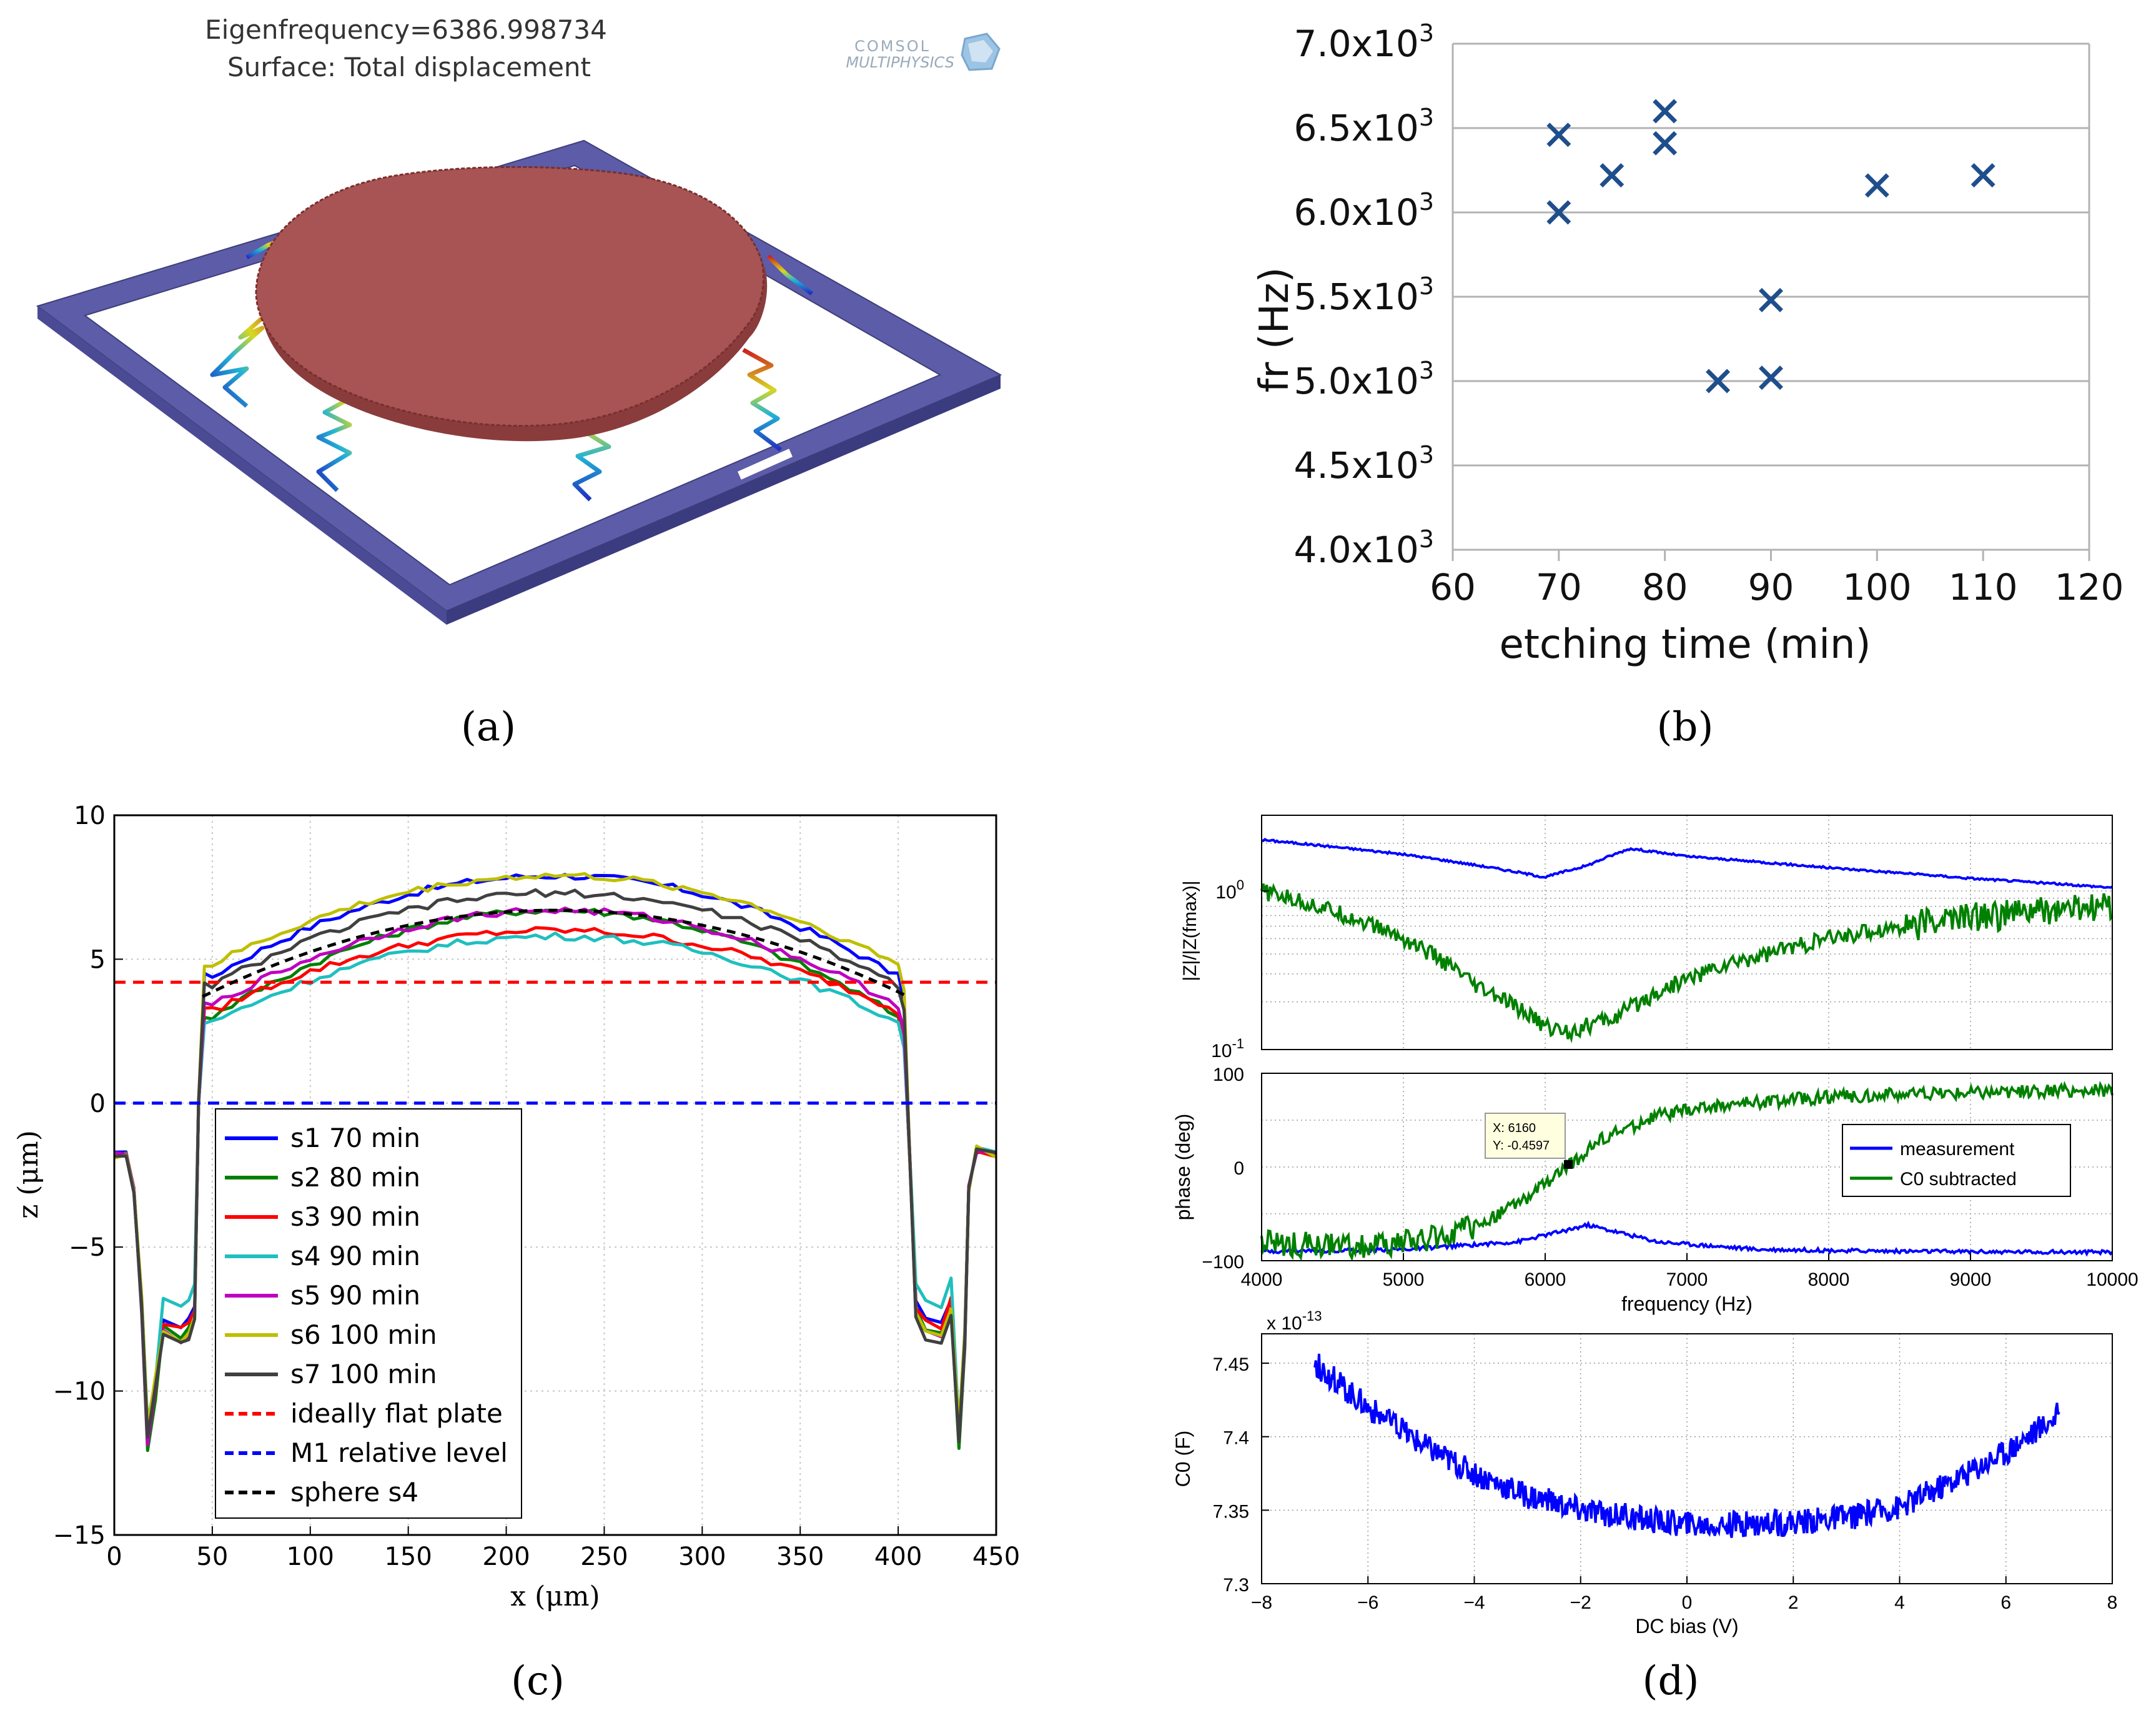  I want to click on spring-top-right, so click(790, 274).